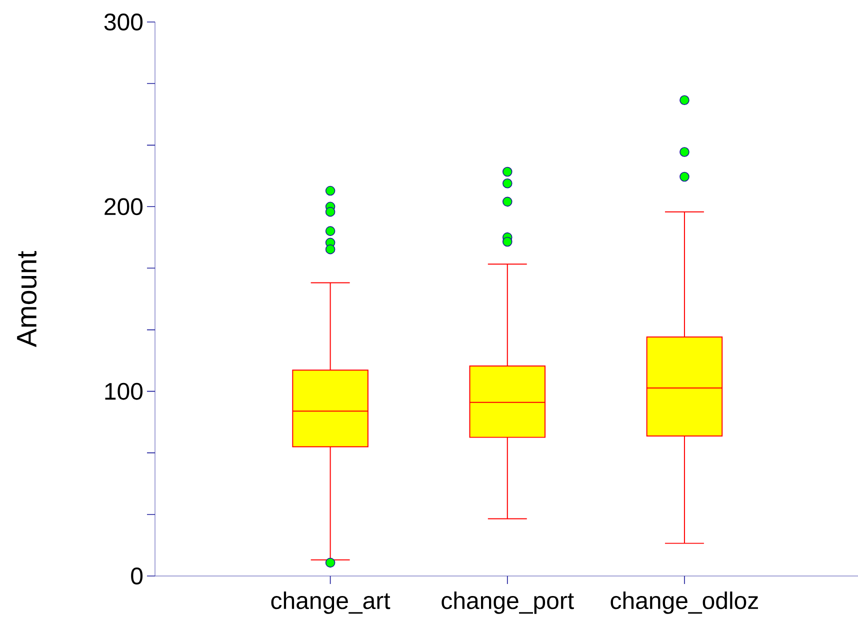 Image resolution: width=858 pixels, height=632 pixels. What do you see at coordinates (330, 603) in the screenshot?
I see `x-tick-label: change_art` at bounding box center [330, 603].